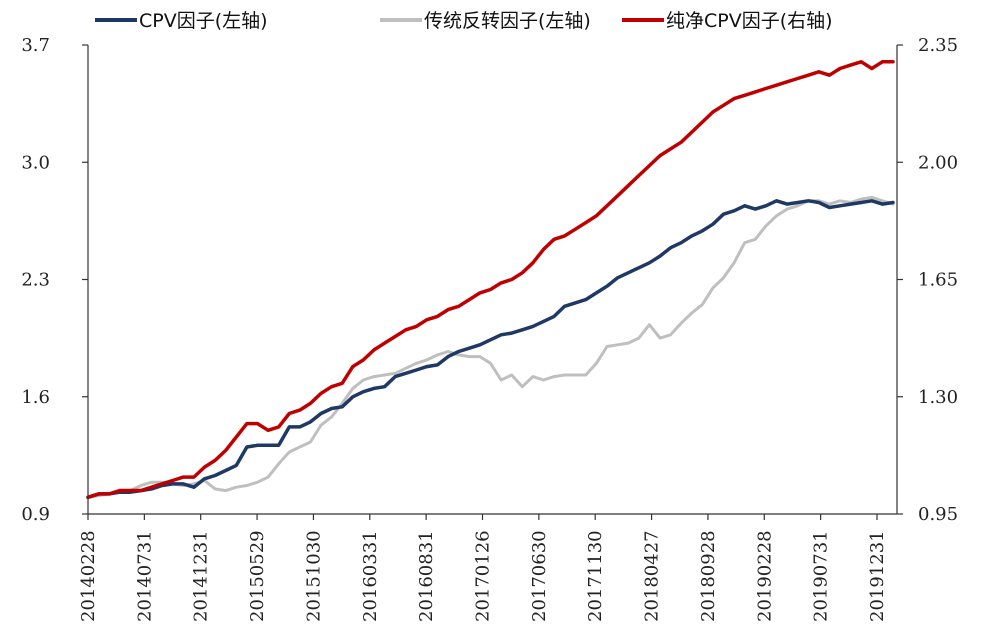 This screenshot has width=981, height=630. I want to click on left-tick-label: 2.3, so click(35, 280).